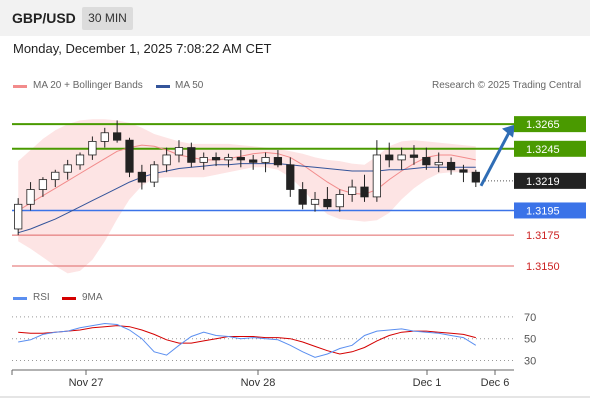 The height and width of the screenshot is (400, 590). I want to click on top-bar: GBP/USD 30 MIN, so click(295, 18).